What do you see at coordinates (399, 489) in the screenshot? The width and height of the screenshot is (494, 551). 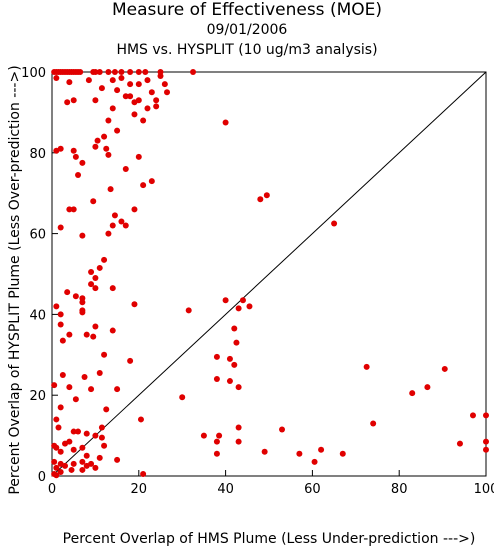 I see `x-tick-label: 80` at bounding box center [399, 489].